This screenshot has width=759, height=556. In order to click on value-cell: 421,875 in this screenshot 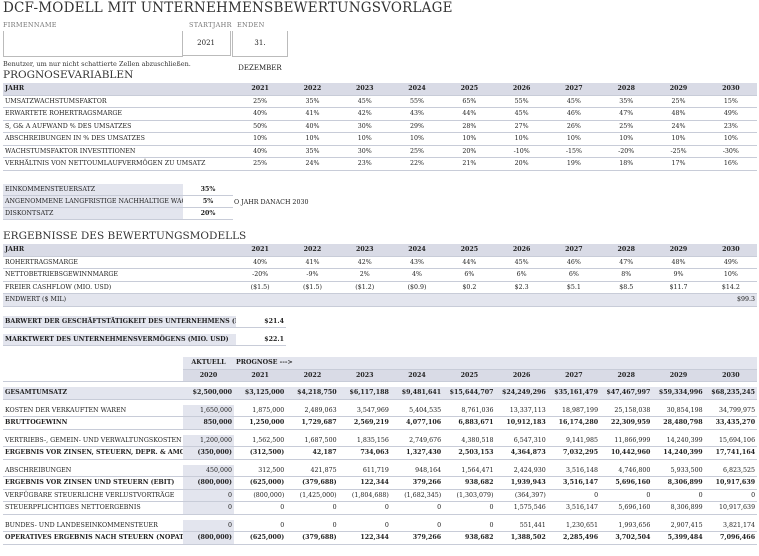, I will do `click(312, 470)`.